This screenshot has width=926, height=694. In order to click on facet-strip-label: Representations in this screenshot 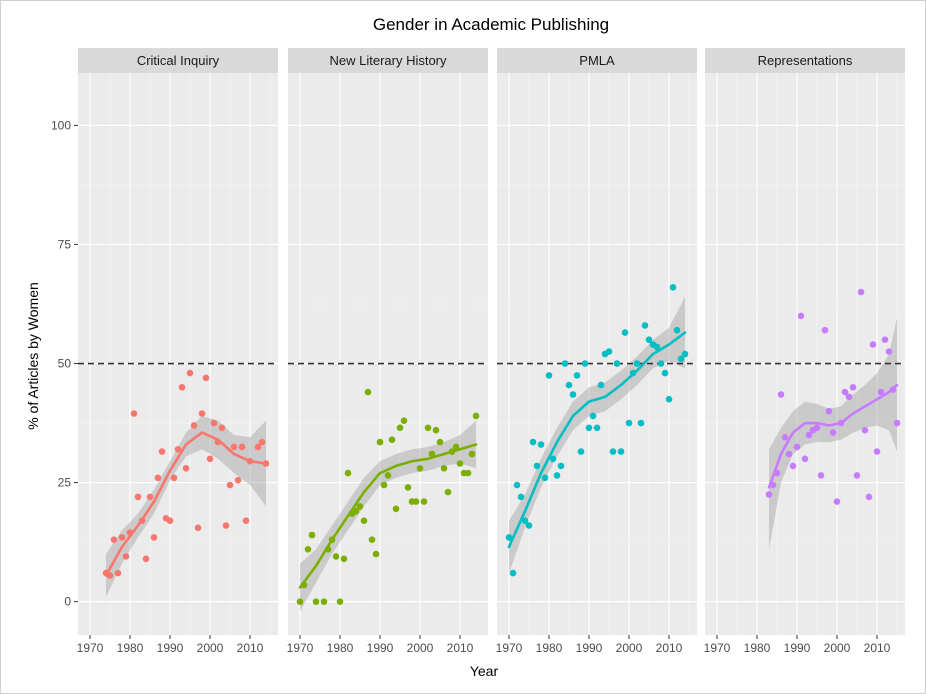, I will do `click(805, 60)`.